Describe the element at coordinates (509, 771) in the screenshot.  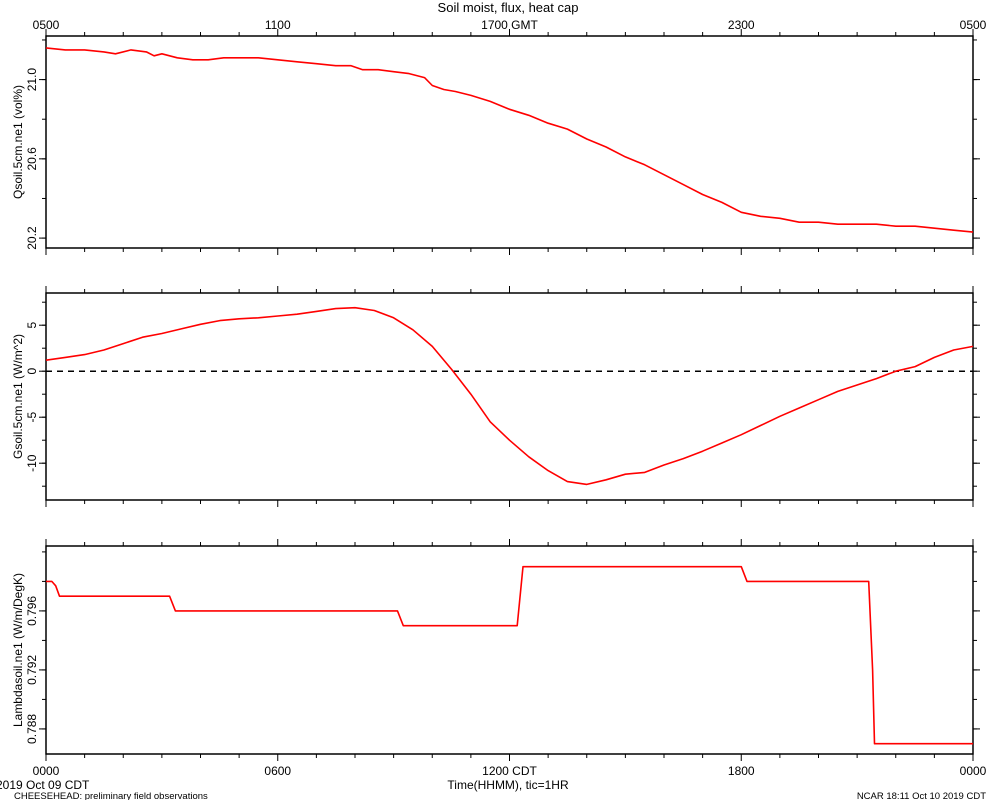
I see `bottom-axis-tick-label: 1200 CDT` at that location.